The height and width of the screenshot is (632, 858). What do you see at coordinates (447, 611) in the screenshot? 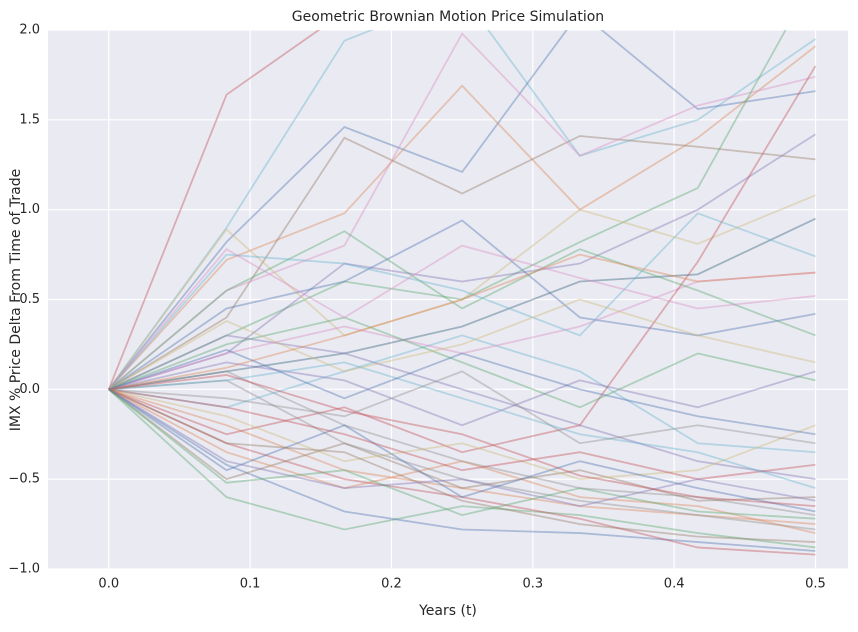
I see `x-axis-label: Years (t)` at bounding box center [447, 611].